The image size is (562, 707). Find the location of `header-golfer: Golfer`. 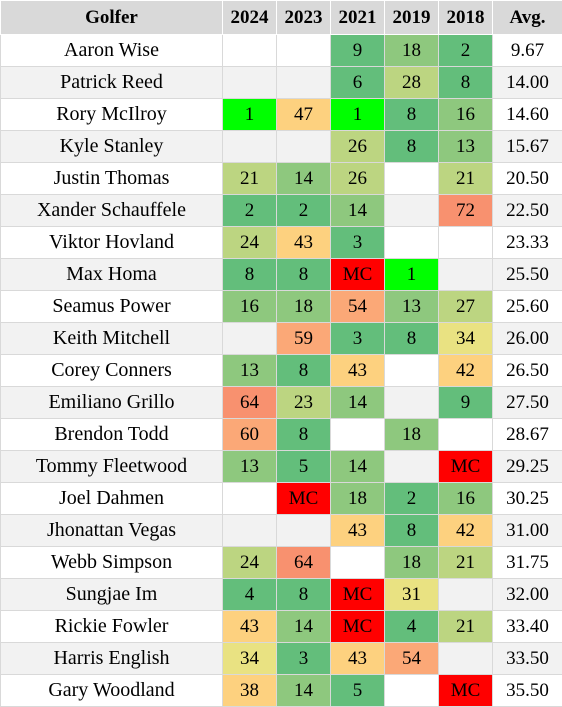

header-golfer: Golfer is located at coordinates (112, 18).